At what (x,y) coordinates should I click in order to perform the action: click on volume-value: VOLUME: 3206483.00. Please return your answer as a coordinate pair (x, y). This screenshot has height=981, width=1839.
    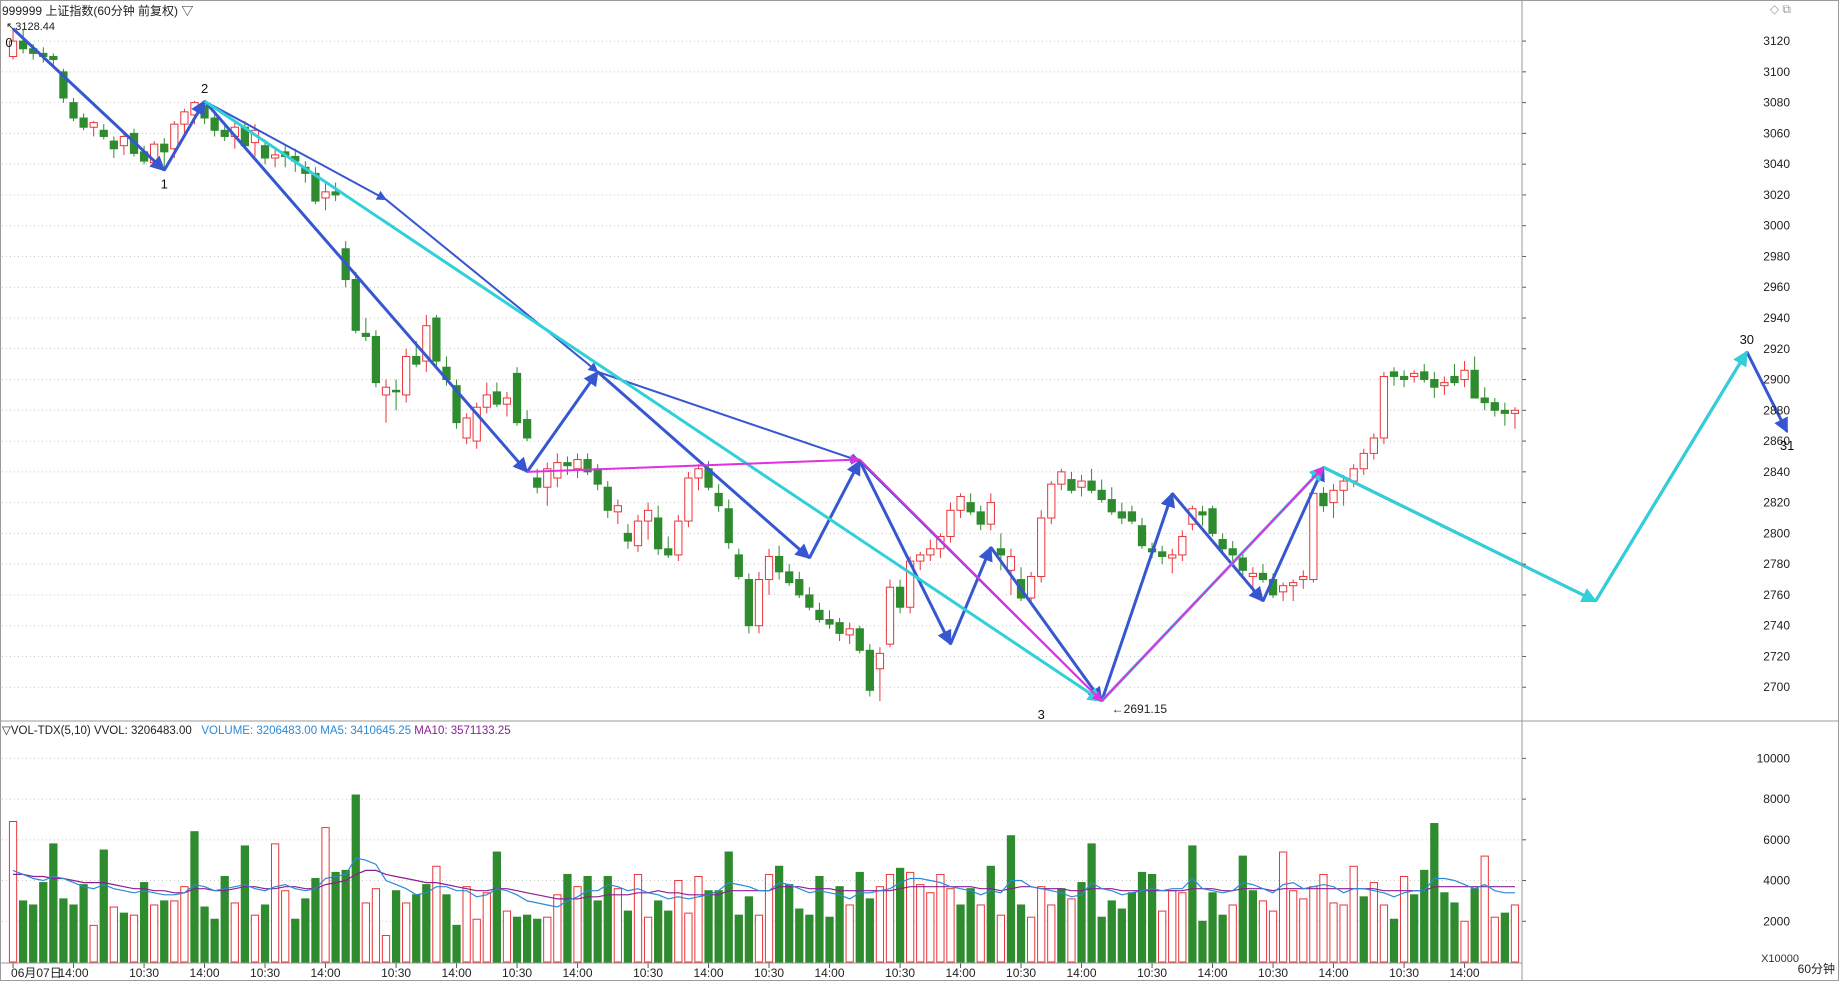
    Looking at the image, I should click on (259, 731).